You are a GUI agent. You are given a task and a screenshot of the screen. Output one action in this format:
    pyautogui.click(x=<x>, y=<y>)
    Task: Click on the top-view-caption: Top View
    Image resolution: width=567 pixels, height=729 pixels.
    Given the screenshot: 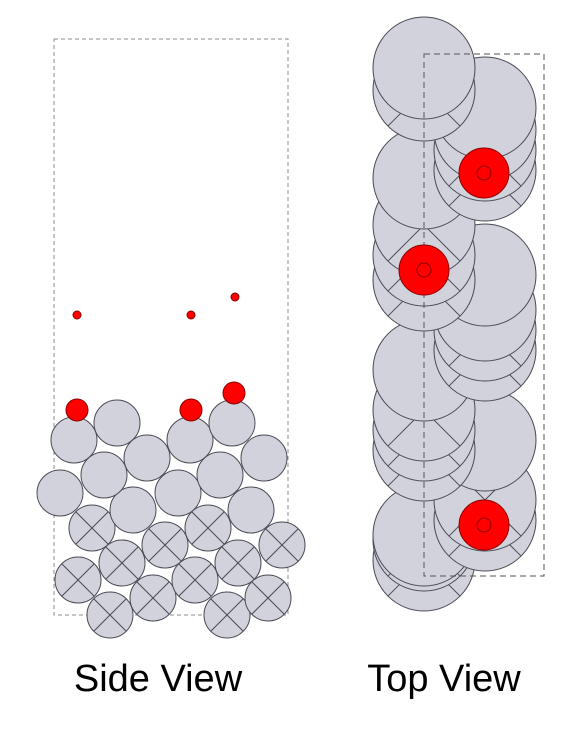 What is the action you would take?
    pyautogui.click(x=444, y=679)
    